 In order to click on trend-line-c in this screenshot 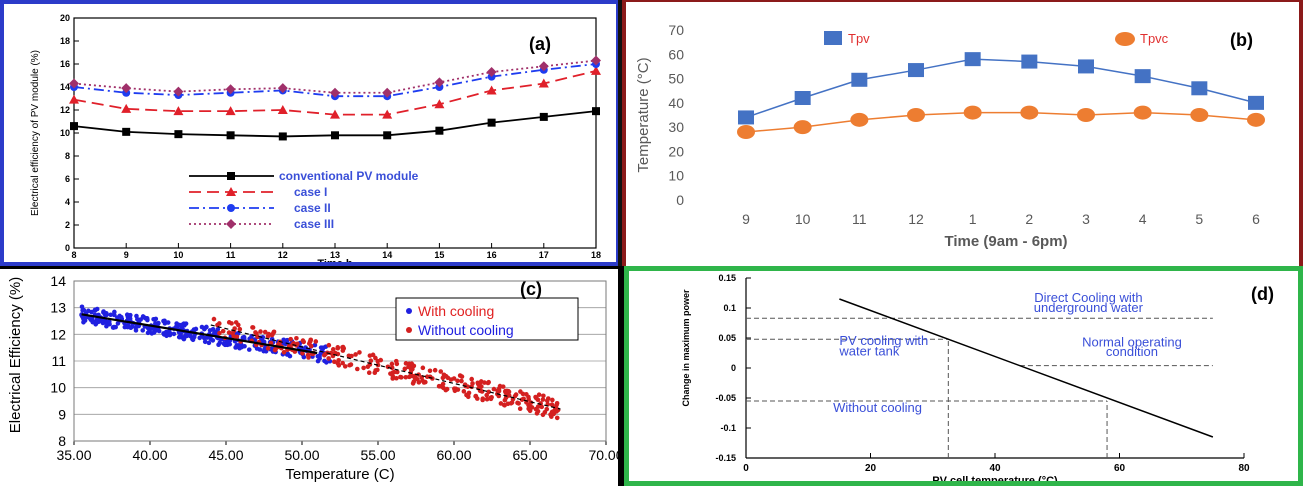, I will do `click(385, 367)`.